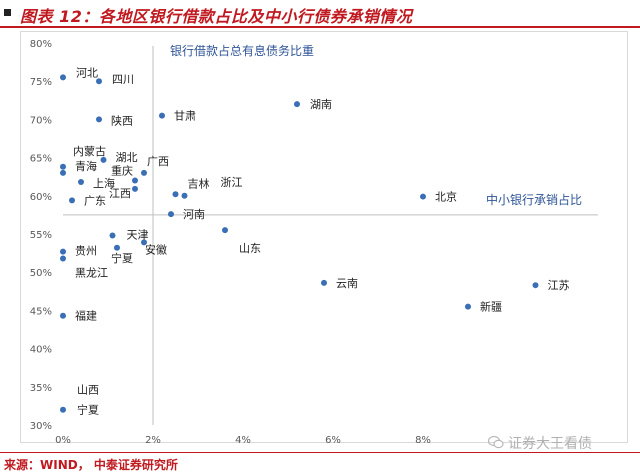 This screenshot has width=640, height=475. I want to click on y-tick-label: 40%, so click(41, 350).